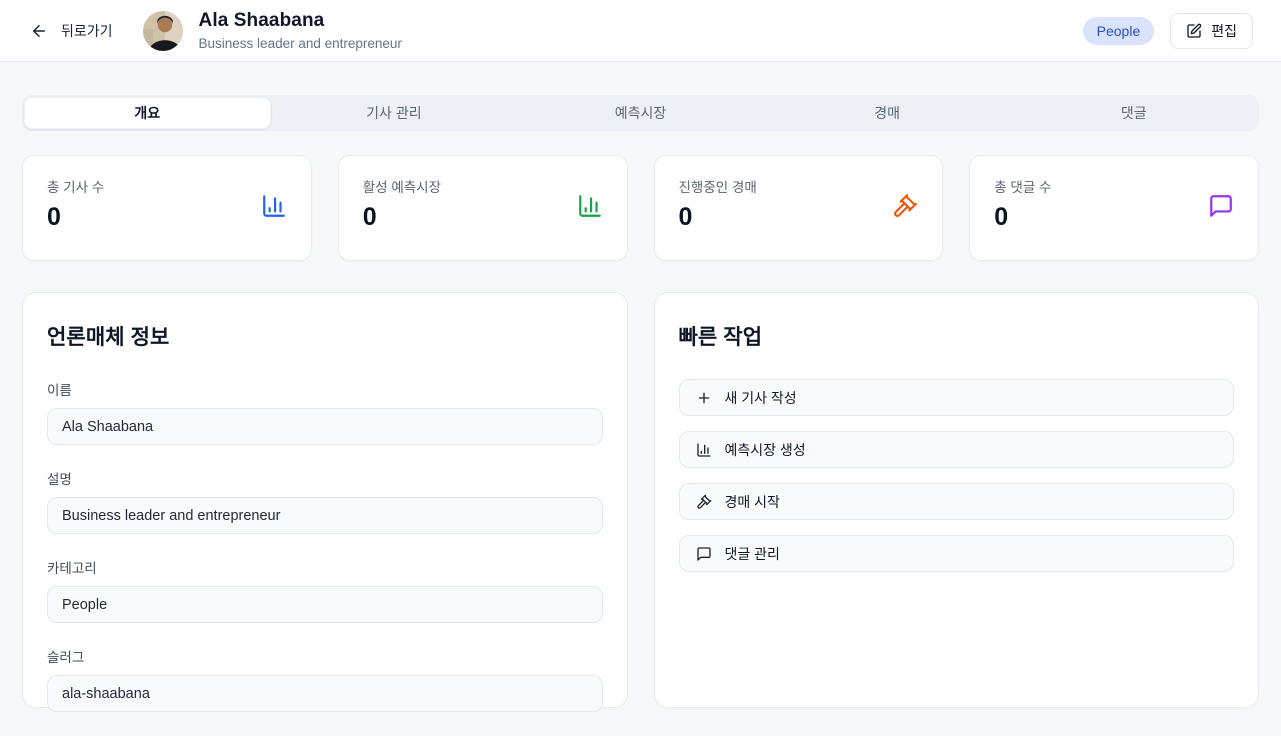  I want to click on stat-card-auctions: 진행중인 경매 0, so click(798, 208).